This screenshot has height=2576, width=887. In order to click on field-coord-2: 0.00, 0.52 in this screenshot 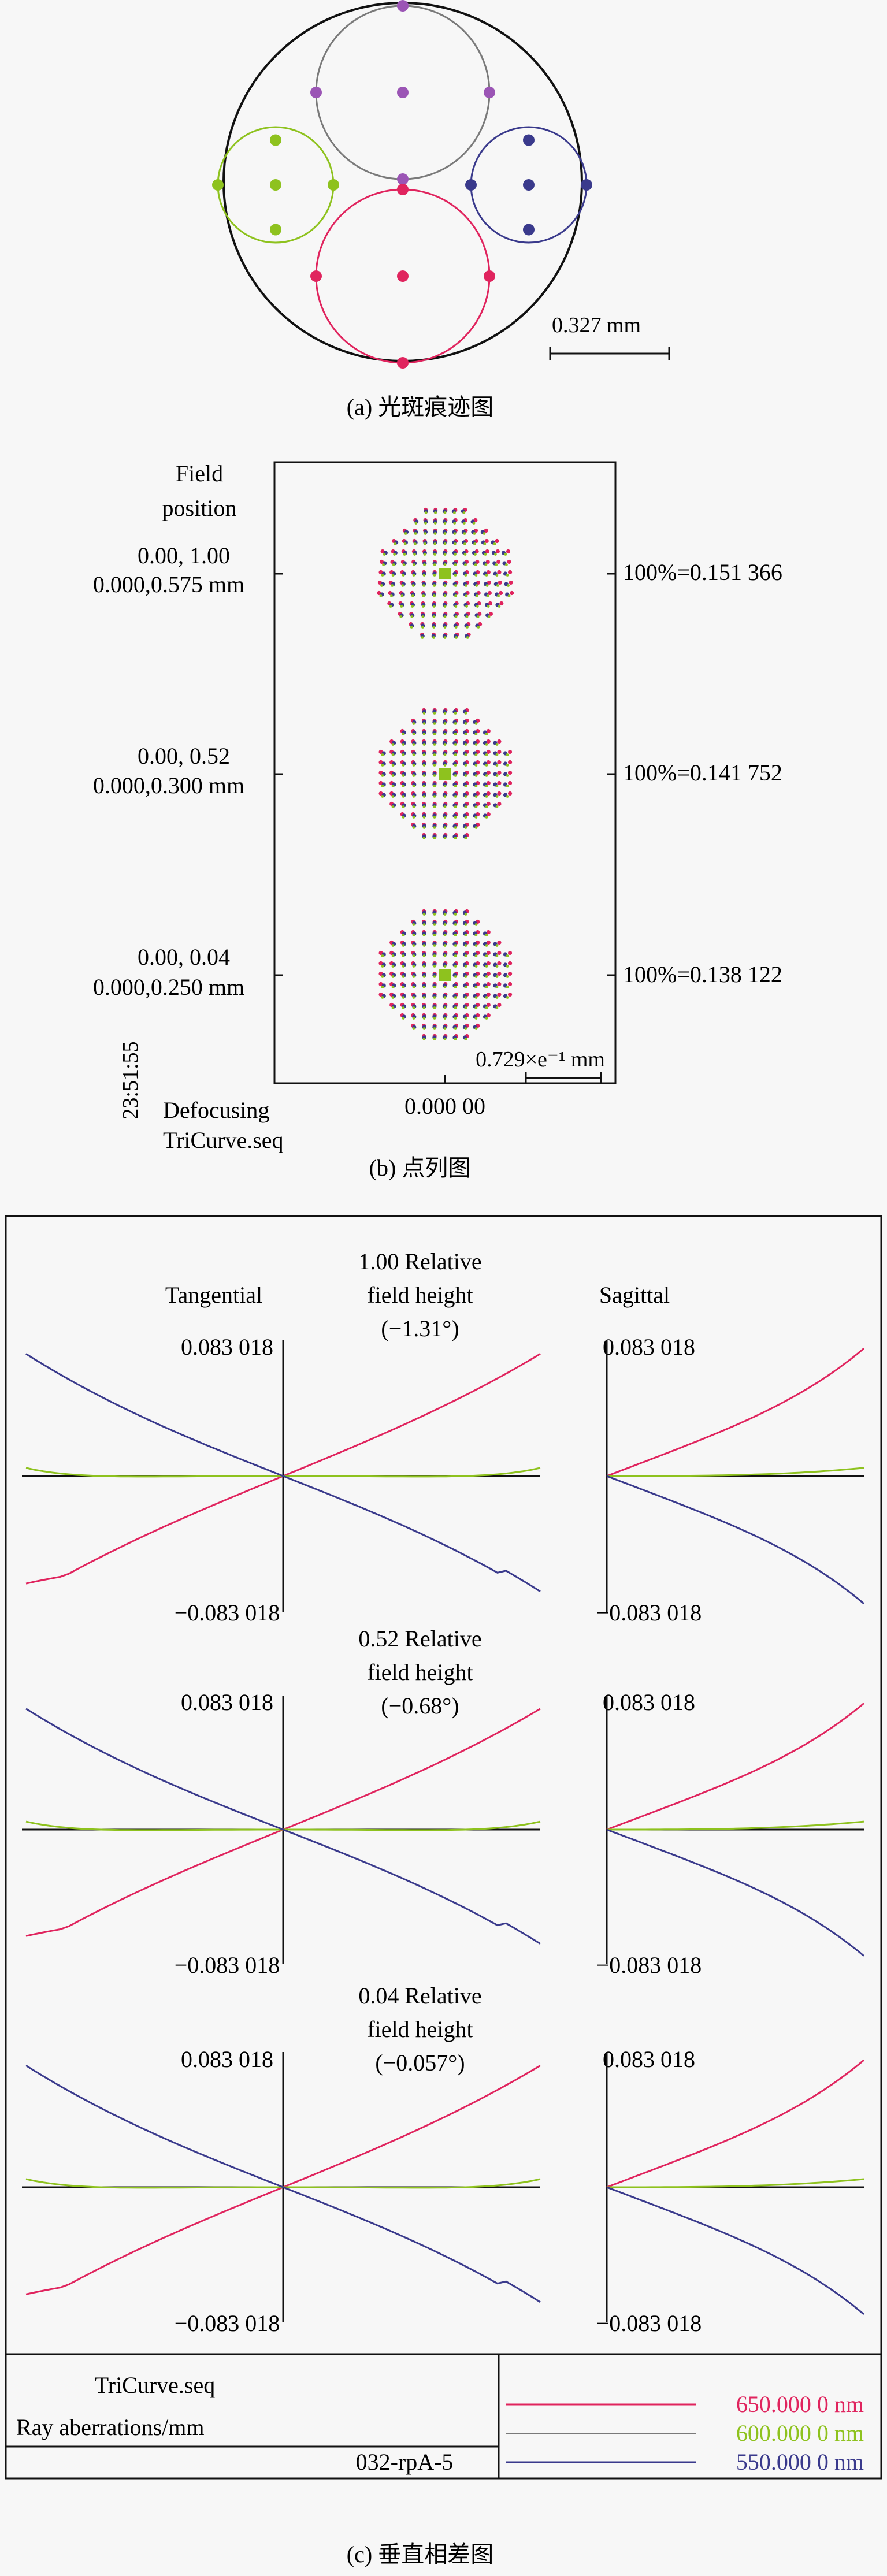, I will do `click(184, 756)`.